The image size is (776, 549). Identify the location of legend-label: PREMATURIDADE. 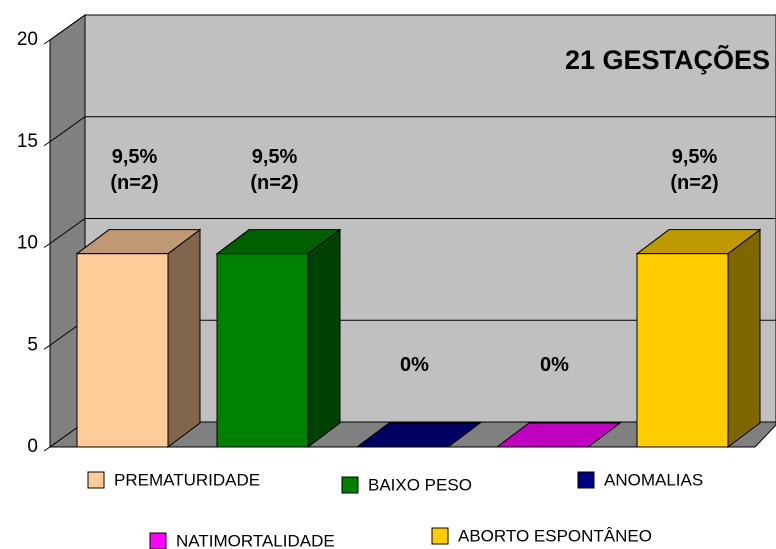
(187, 479).